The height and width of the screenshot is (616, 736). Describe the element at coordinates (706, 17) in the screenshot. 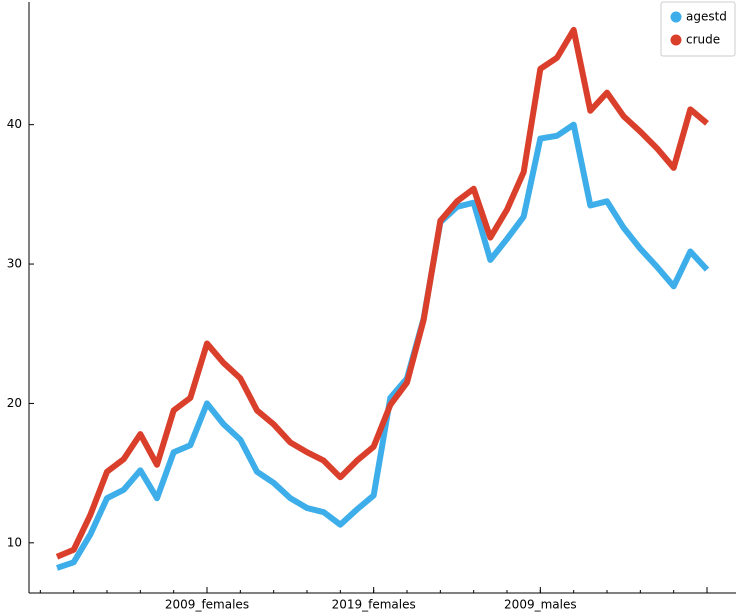

I see `legend-label: agestd` at that location.